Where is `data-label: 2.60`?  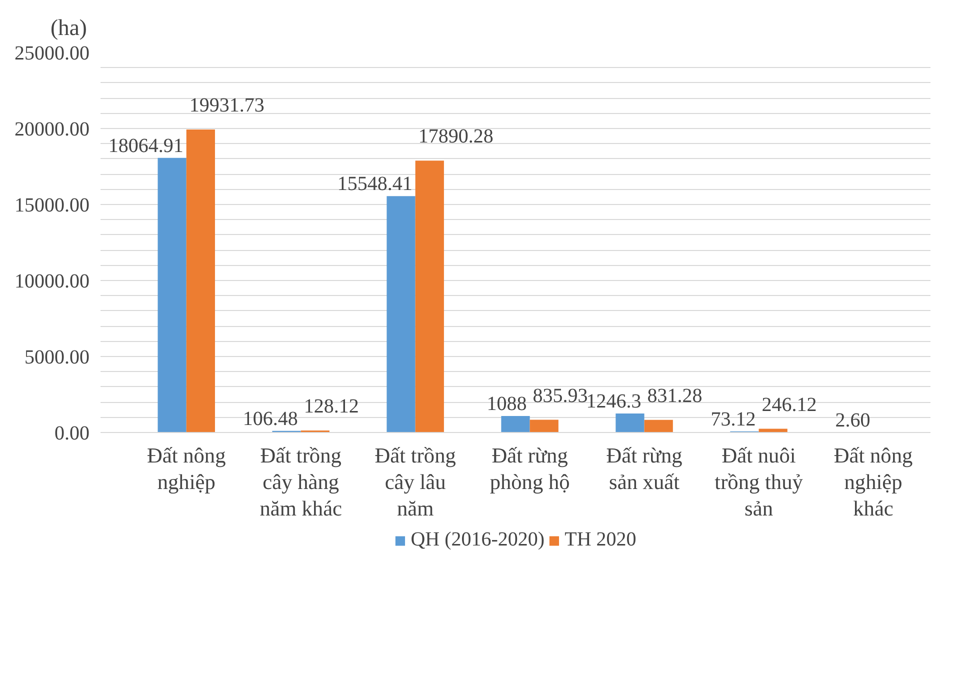
data-label: 2.60 is located at coordinates (852, 420).